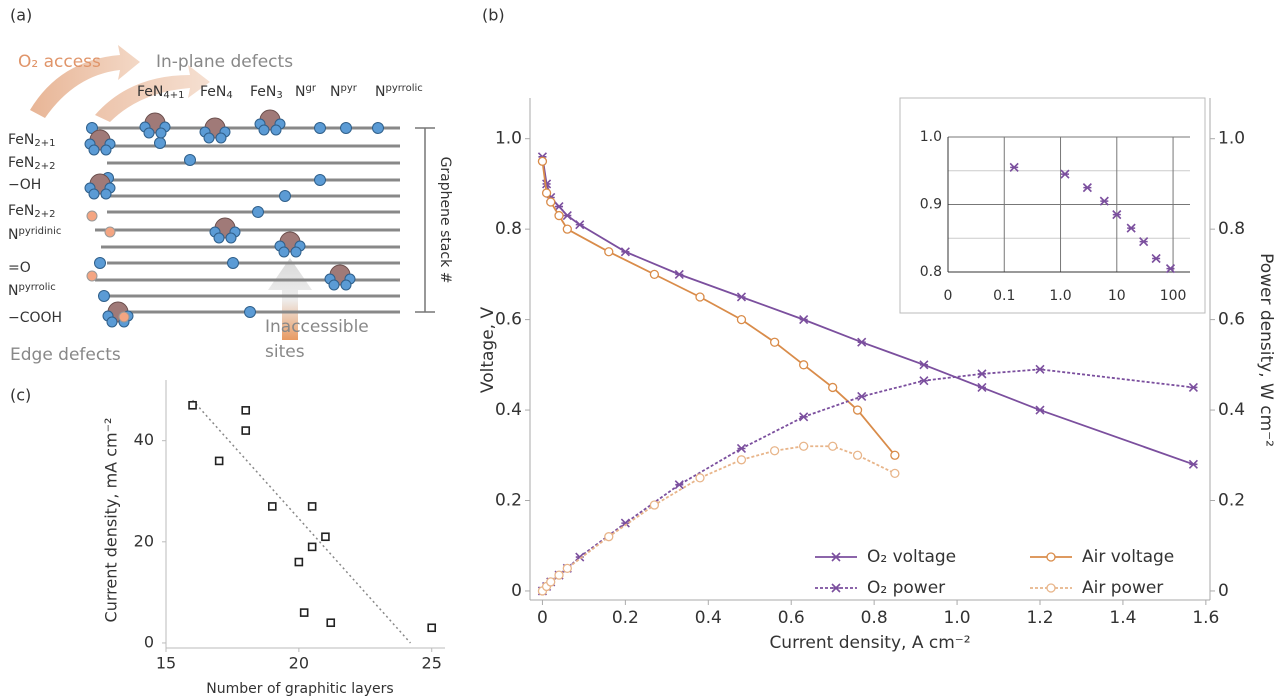 This screenshot has width=1286, height=700. Describe the element at coordinates (224, 62) in the screenshot. I see `in-plane-defects: In-plane defects` at that location.